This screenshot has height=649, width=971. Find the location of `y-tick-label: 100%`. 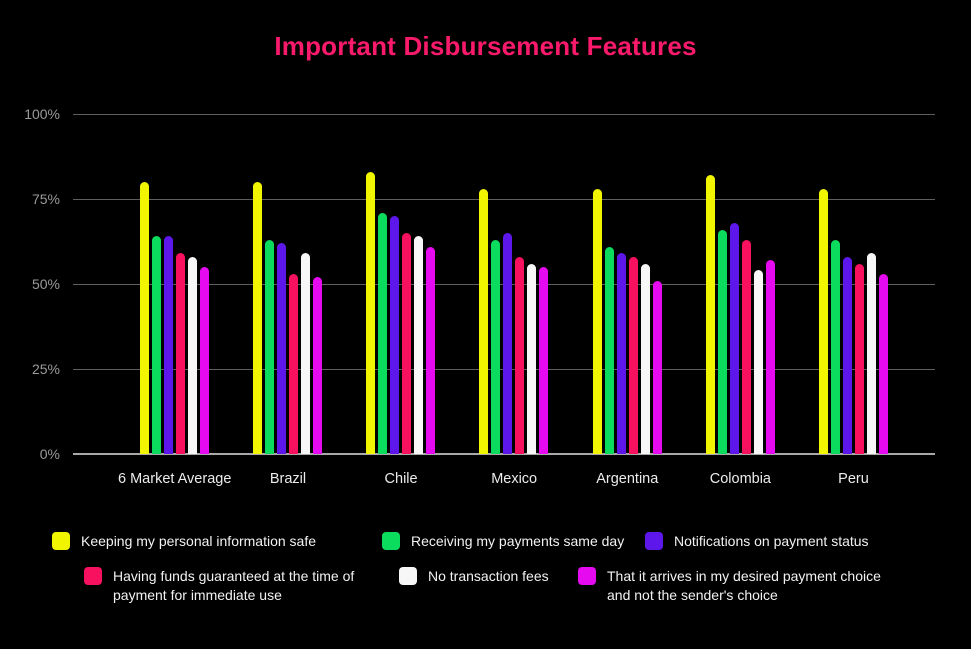

y-tick-label: 100% is located at coordinates (42, 114).